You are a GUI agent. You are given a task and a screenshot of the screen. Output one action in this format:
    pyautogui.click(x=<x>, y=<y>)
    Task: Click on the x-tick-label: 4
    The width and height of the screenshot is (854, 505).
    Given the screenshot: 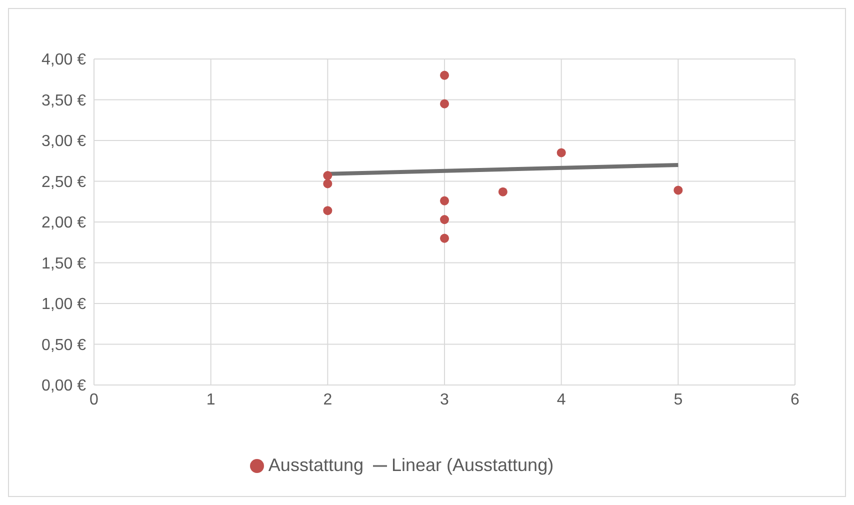 What is the action you would take?
    pyautogui.click(x=561, y=399)
    